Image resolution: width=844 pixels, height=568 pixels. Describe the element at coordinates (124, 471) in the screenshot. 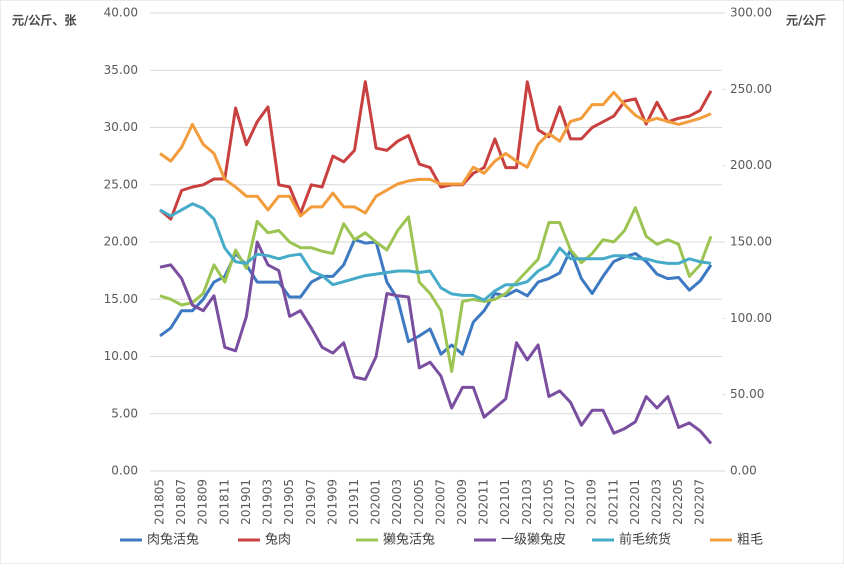

I see `y-tick-label: 0.00` at that location.